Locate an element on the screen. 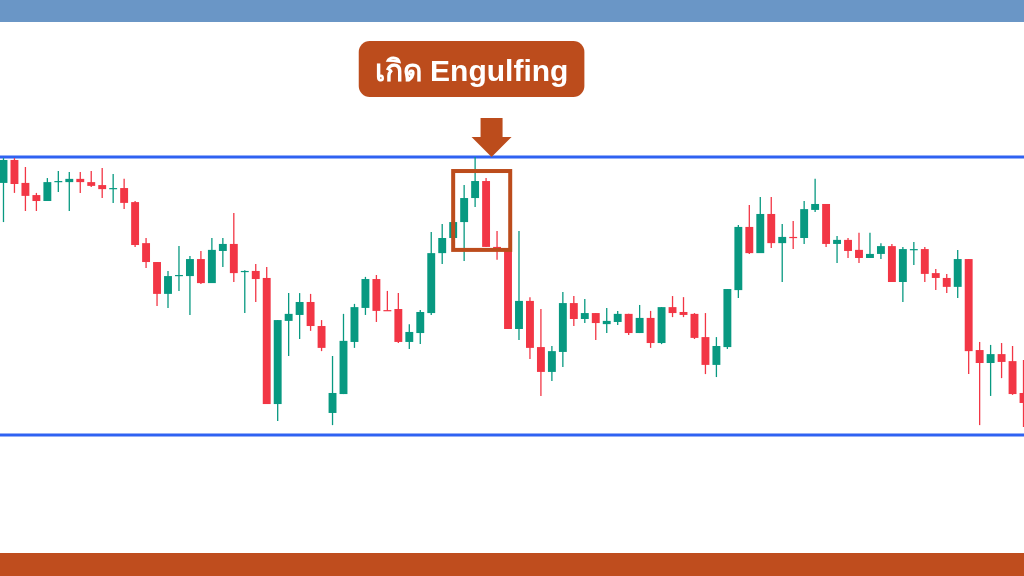 This screenshot has width=1024, height=576. annotation: เกิด Engulfing is located at coordinates (471, 69).